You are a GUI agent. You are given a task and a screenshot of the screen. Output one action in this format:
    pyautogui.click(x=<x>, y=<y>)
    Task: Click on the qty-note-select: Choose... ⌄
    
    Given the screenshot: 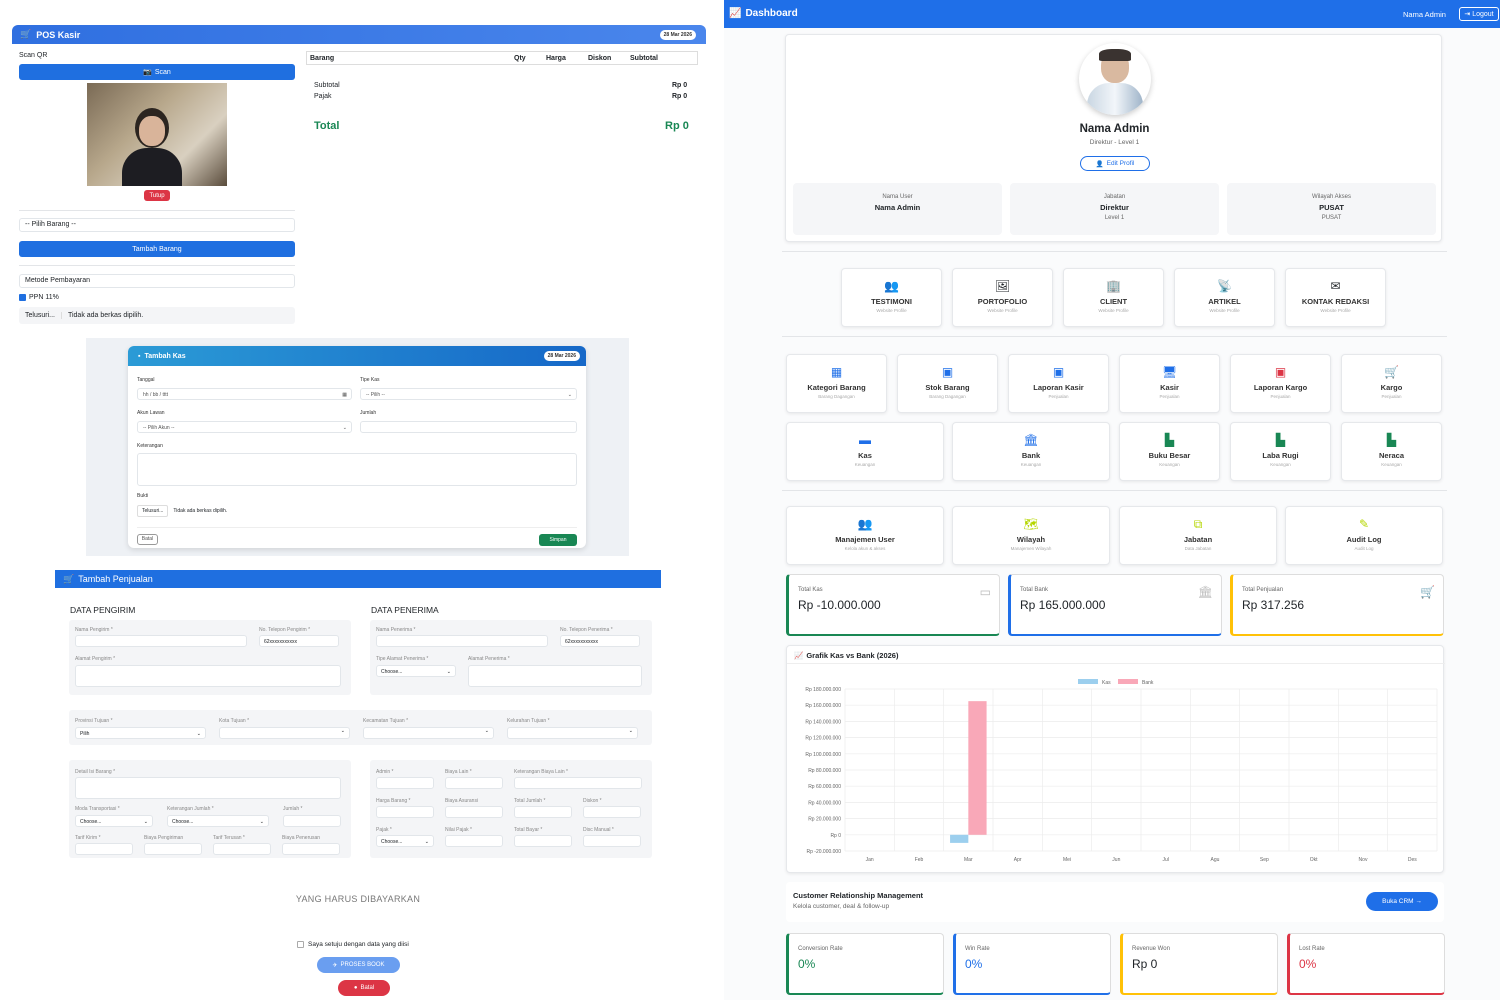 What is the action you would take?
    pyautogui.click(x=218, y=821)
    